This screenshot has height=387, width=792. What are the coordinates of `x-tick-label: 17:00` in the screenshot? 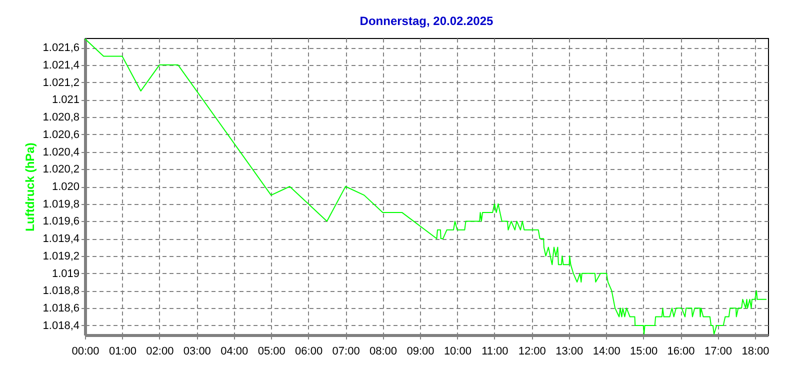 It's located at (718, 352).